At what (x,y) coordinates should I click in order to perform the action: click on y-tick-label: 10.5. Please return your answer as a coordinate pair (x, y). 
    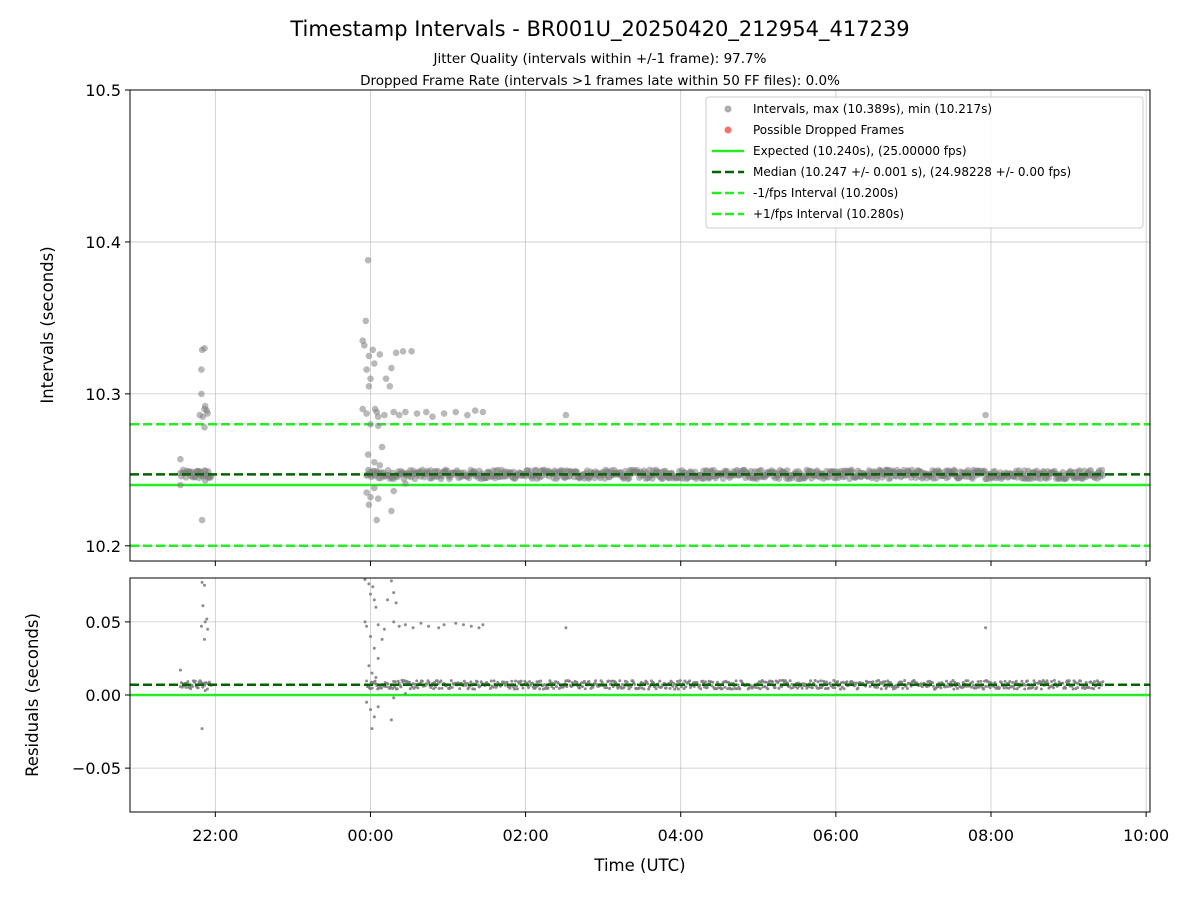
    Looking at the image, I should click on (103, 90).